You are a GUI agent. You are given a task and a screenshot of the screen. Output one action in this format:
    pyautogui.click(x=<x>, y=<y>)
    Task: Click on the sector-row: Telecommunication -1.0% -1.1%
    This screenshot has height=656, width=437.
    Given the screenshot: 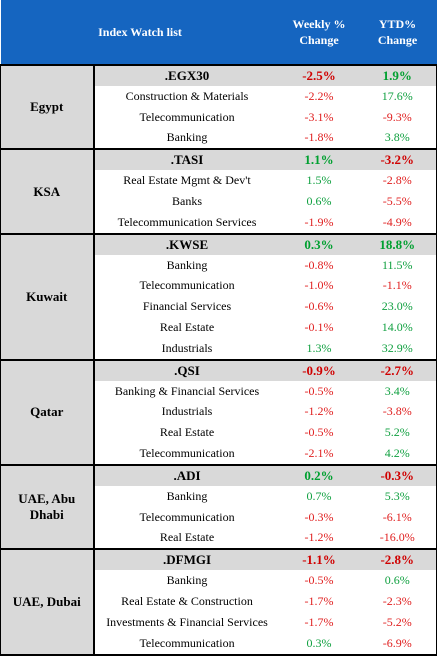 What is the action you would take?
    pyautogui.click(x=219, y=286)
    